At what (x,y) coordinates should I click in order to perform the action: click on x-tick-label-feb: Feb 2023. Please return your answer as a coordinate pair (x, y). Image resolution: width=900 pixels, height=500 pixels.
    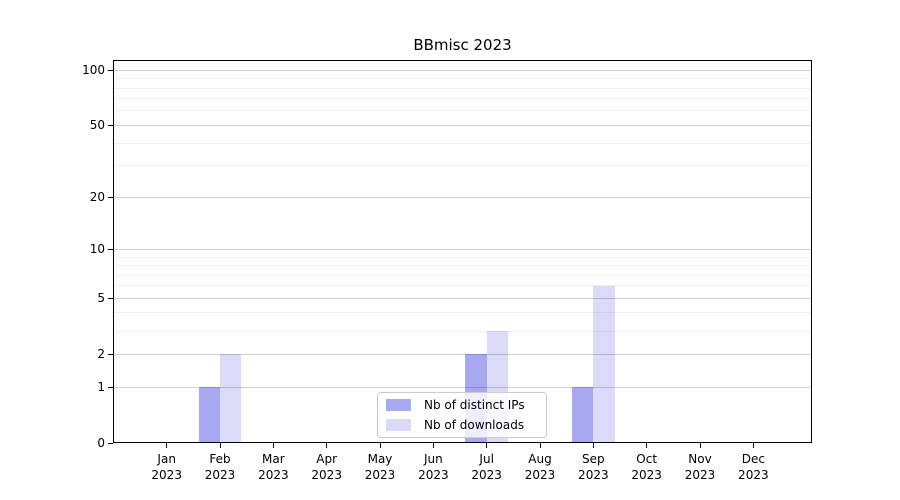
    Looking at the image, I should click on (220, 467).